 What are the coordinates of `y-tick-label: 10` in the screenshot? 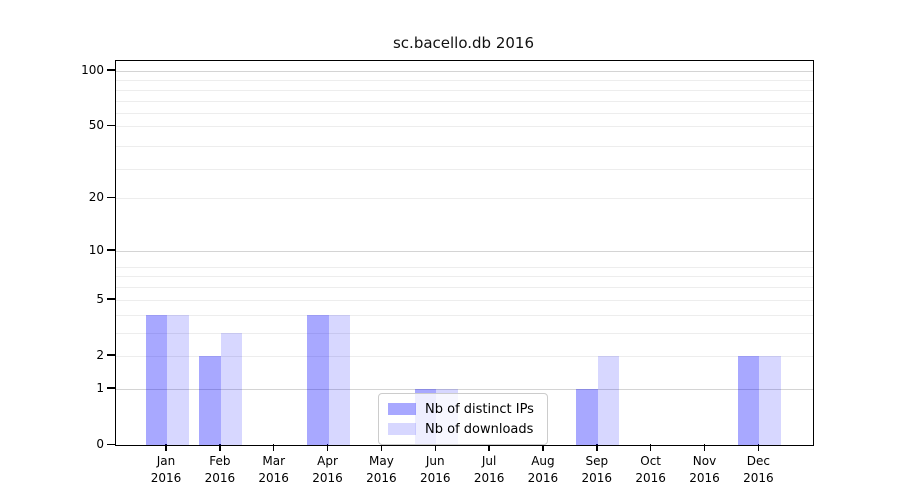 It's located at (96, 249).